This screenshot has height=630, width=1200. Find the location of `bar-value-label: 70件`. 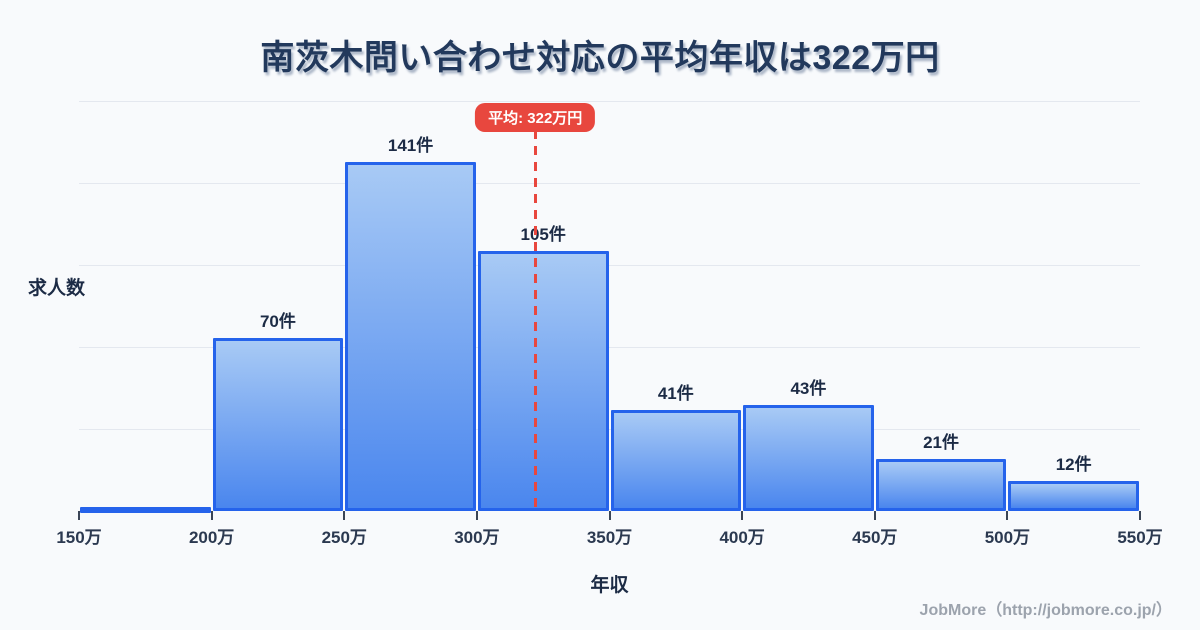

bar-value-label: 70件 is located at coordinates (277, 321).